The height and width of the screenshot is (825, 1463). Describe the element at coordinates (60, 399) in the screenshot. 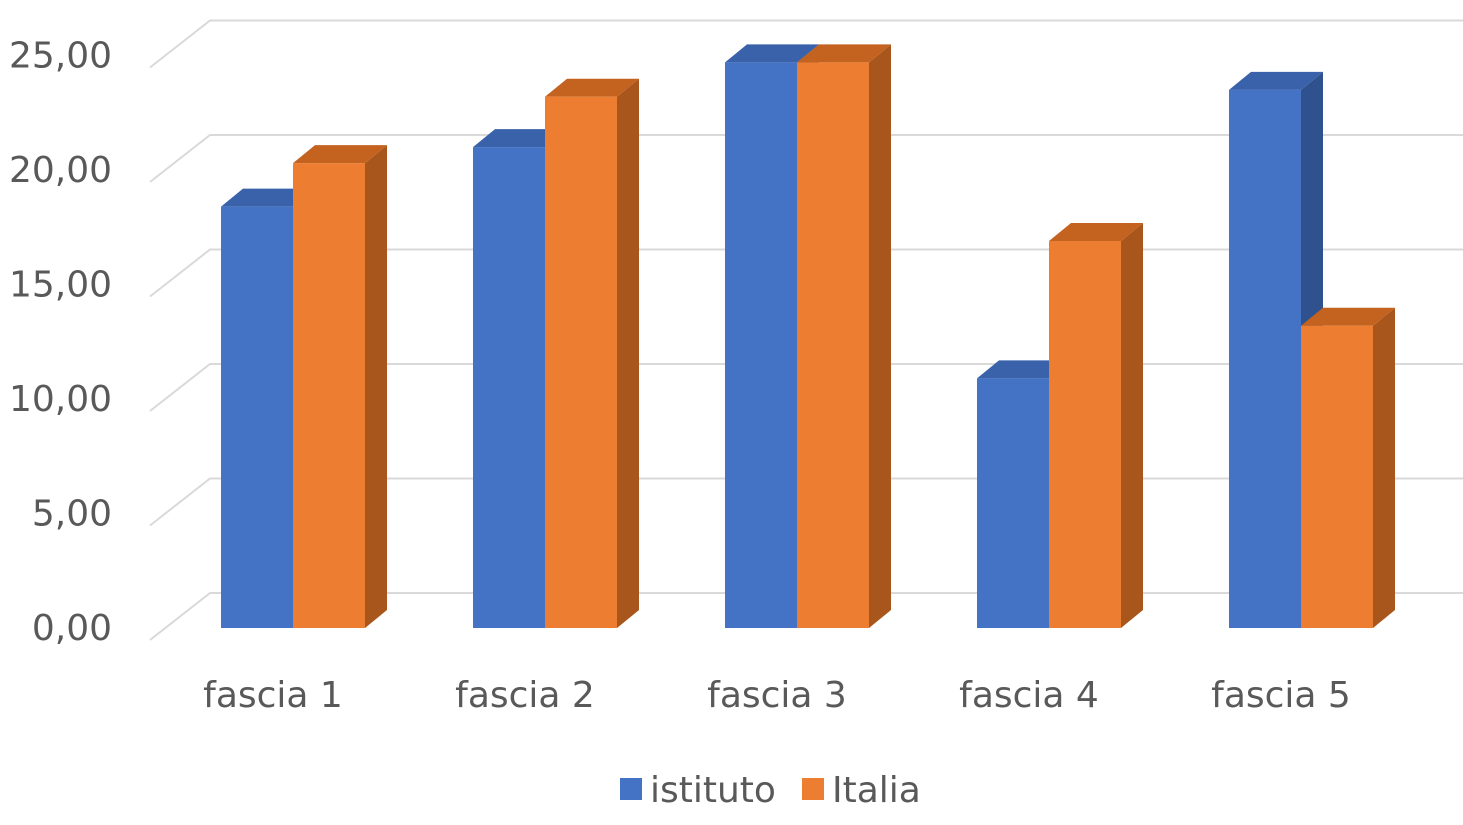

I see `y-tick-label: 10,00` at that location.